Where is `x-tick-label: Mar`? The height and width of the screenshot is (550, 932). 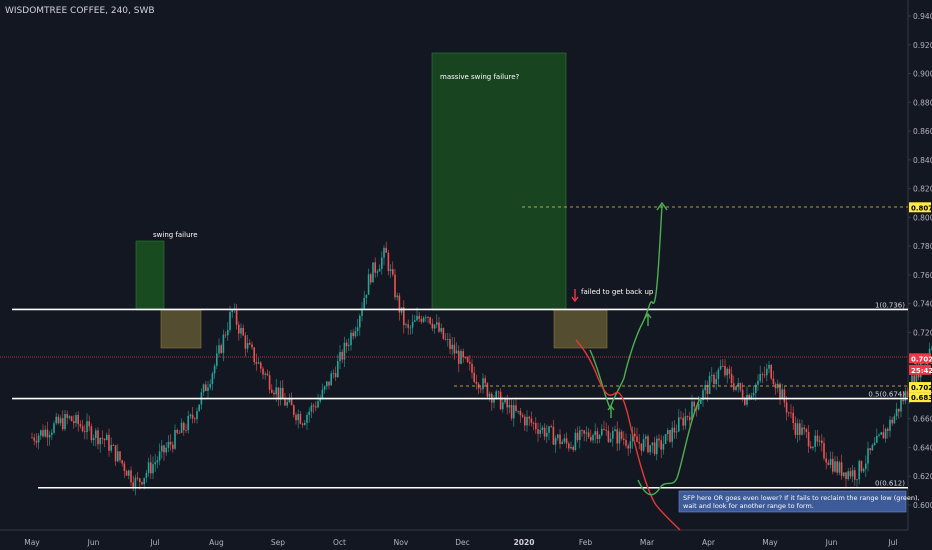 x-tick-label: Mar is located at coordinates (647, 542).